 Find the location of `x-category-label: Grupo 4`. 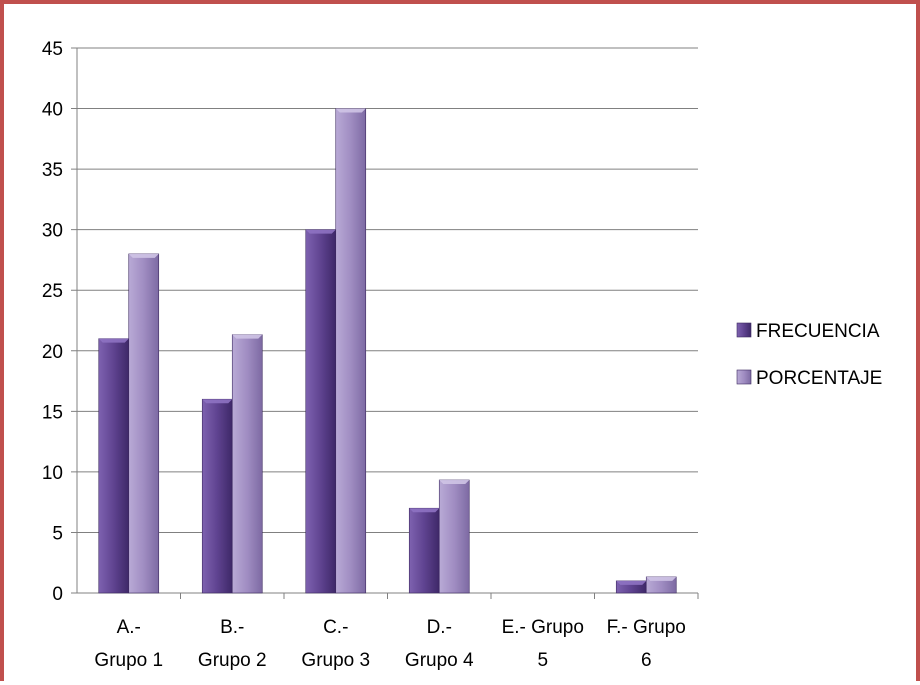

x-category-label: Grupo 4 is located at coordinates (439, 660).